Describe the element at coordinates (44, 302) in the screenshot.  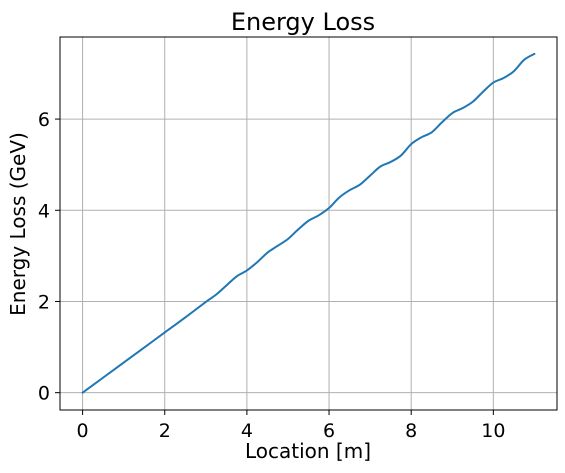
I see `y-tick-label: 2` at that location.